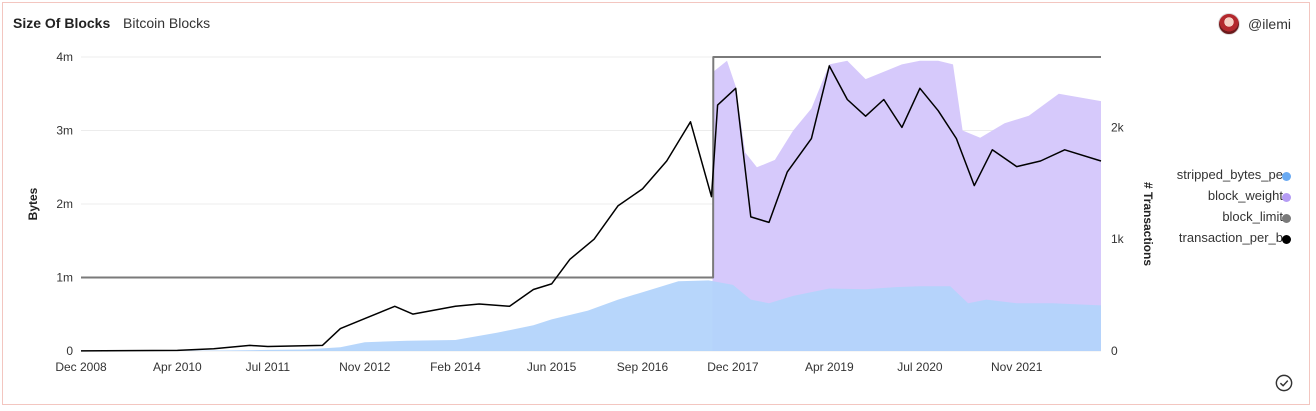 This screenshot has height=411, width=1316. I want to click on y2-tick-label: 1k, so click(1118, 239).